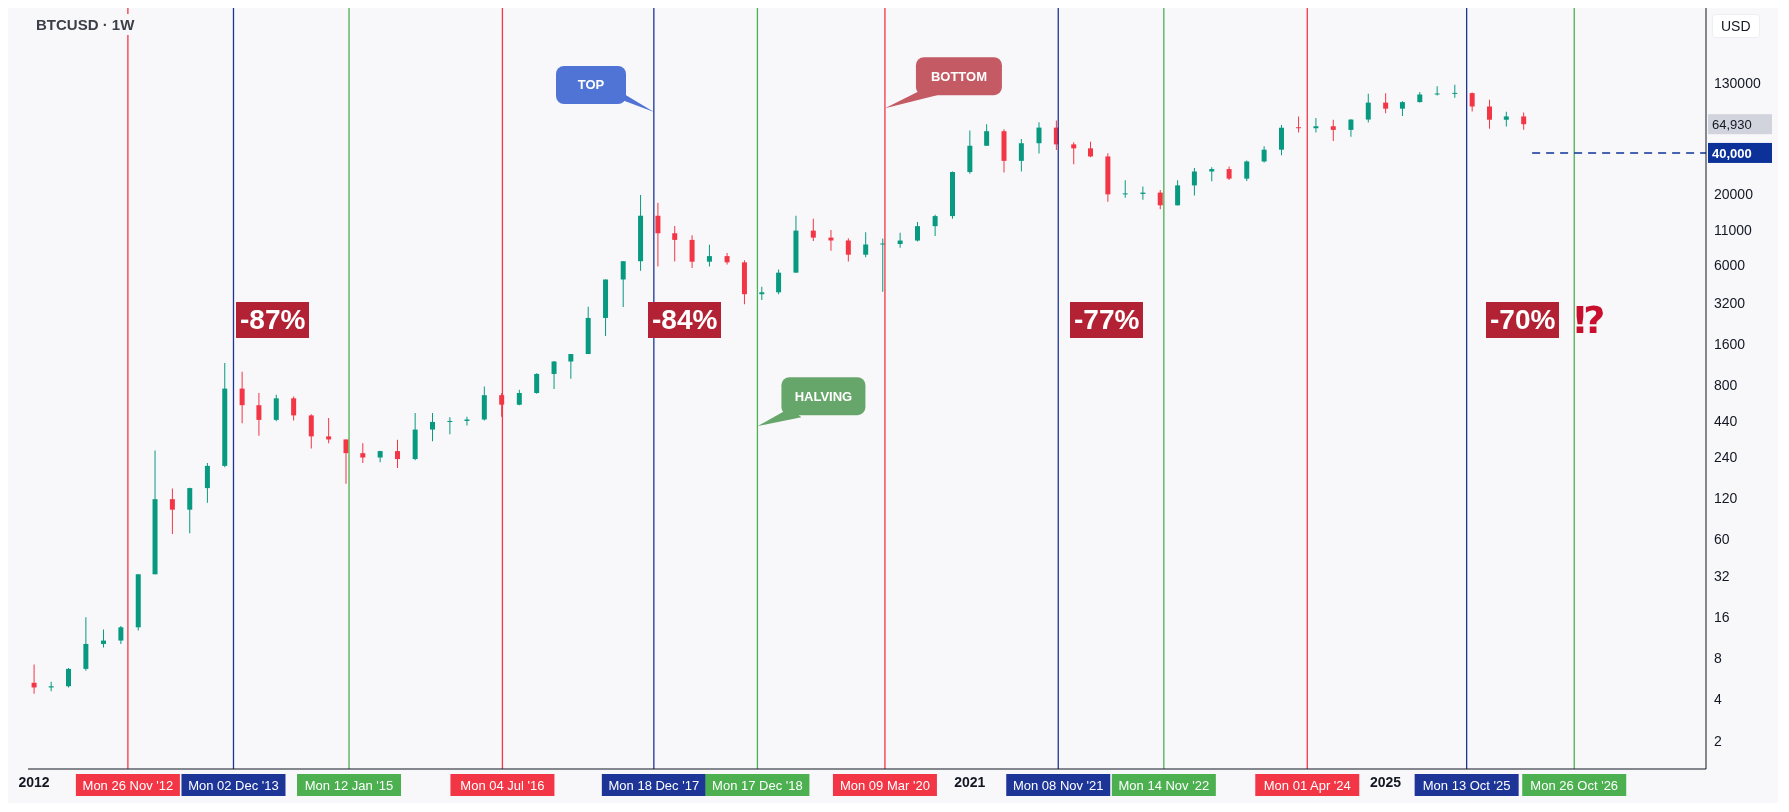 This screenshot has height=812, width=1789. What do you see at coordinates (823, 397) in the screenshot?
I see `annotation: HALVING` at bounding box center [823, 397].